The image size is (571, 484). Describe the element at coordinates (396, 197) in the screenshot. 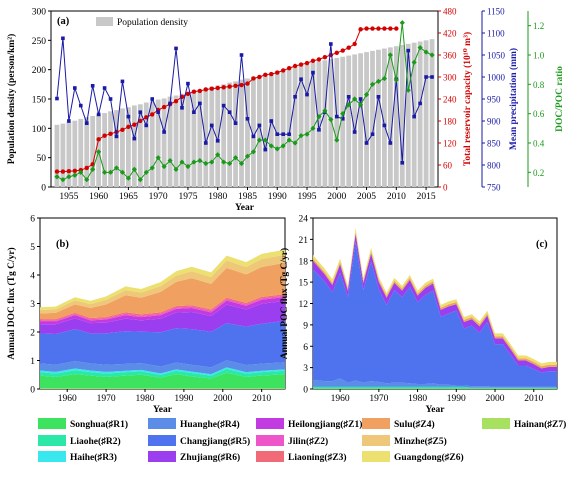

I see `x-tick-label: 2010` at that location.